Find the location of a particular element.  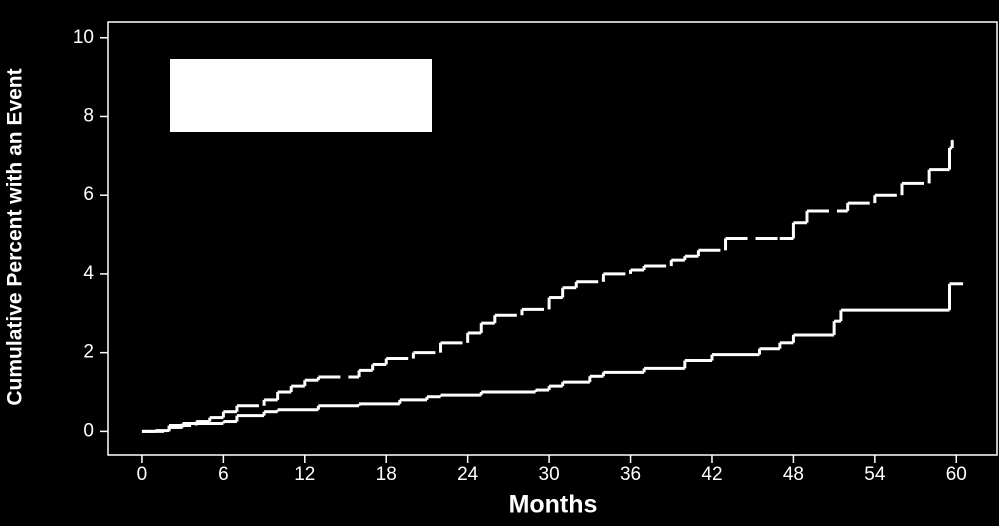

x-tick-label: 42 is located at coordinates (711, 474).